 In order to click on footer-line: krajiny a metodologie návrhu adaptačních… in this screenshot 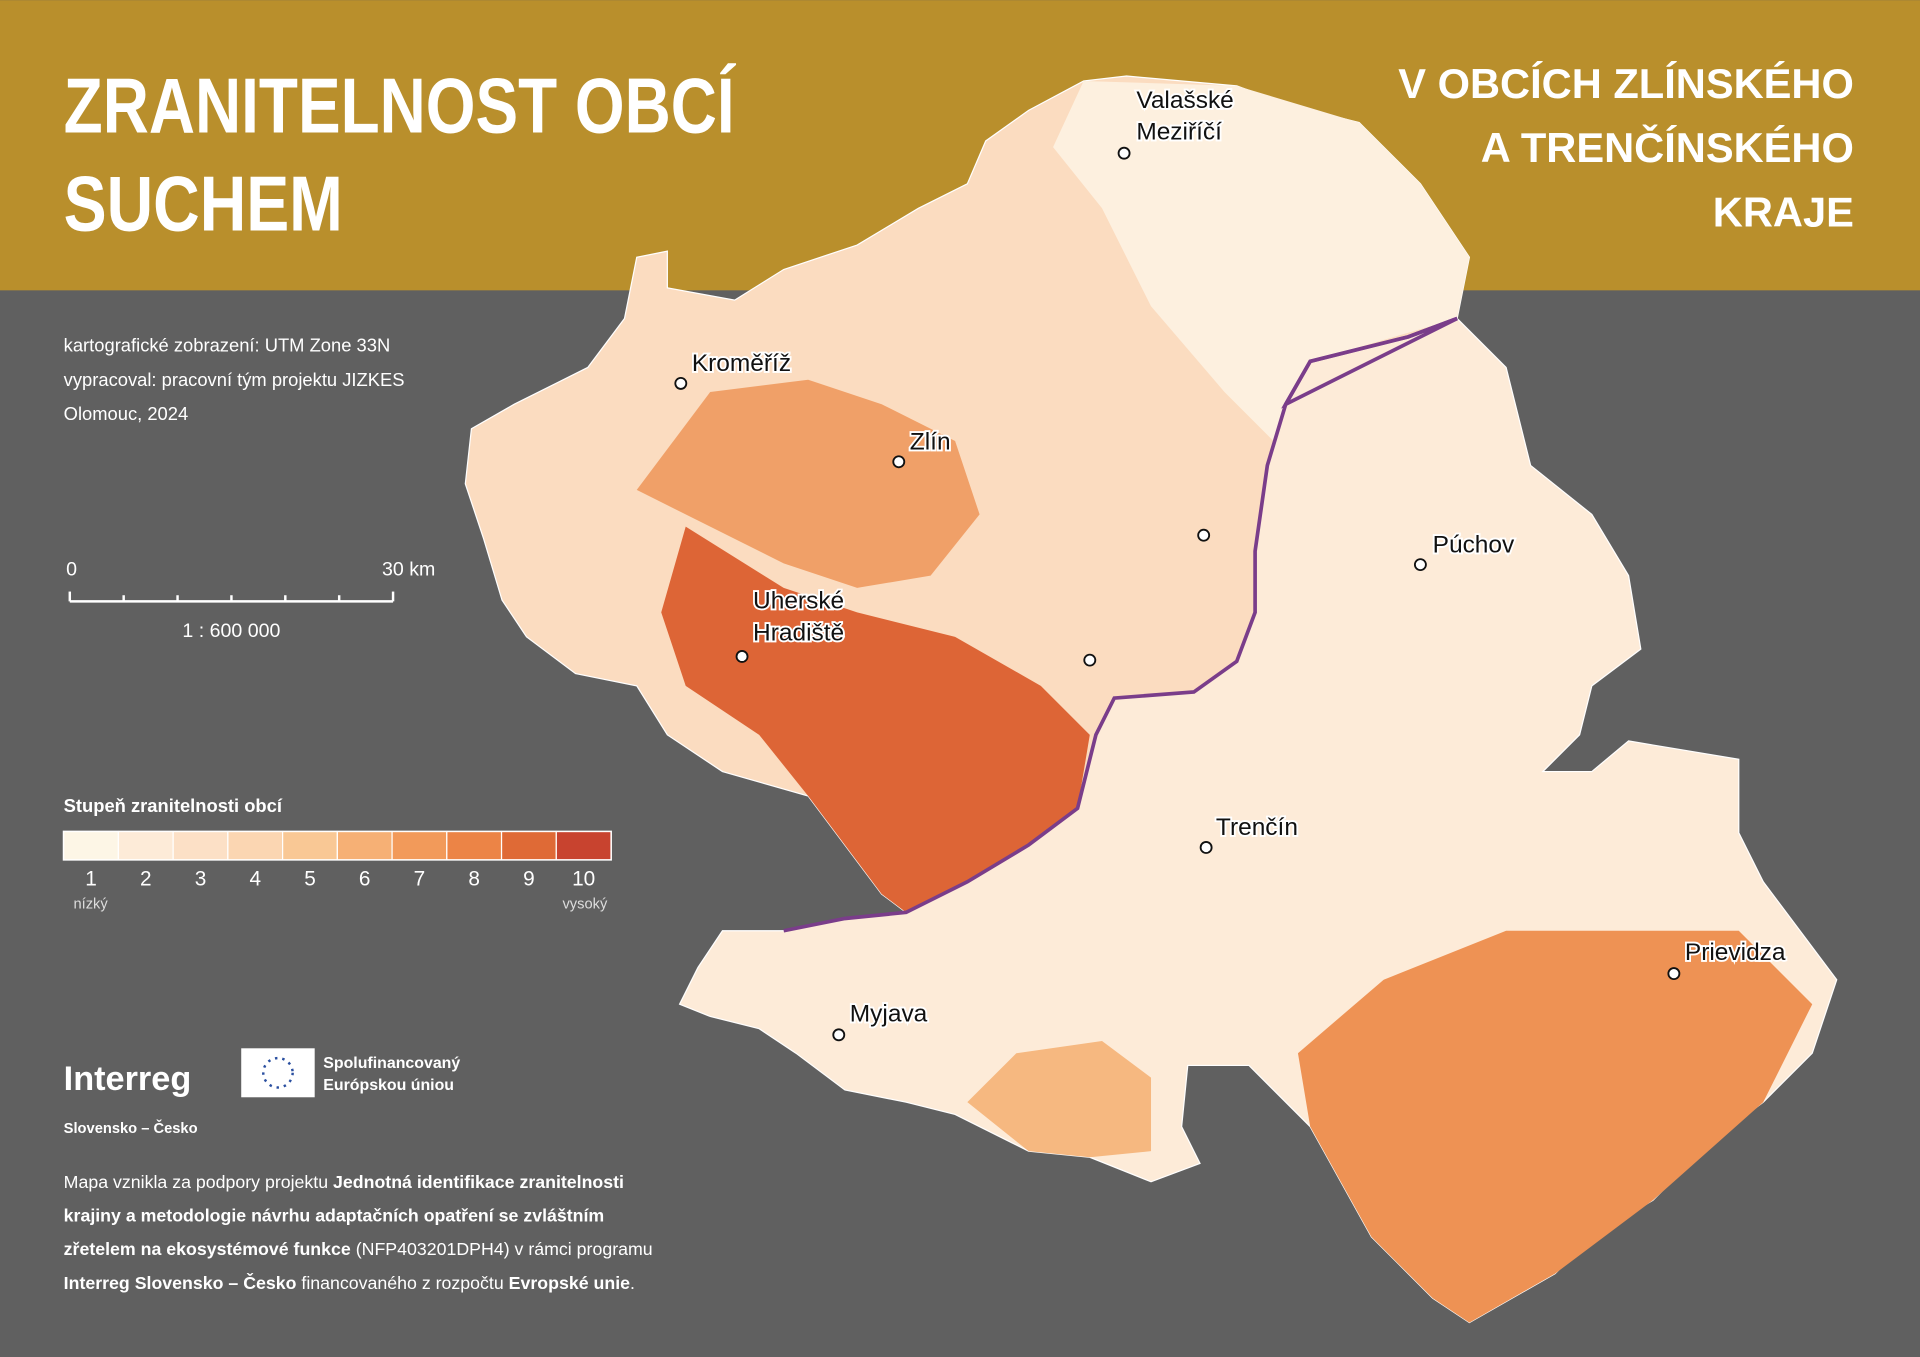, I will do `click(334, 1216)`.